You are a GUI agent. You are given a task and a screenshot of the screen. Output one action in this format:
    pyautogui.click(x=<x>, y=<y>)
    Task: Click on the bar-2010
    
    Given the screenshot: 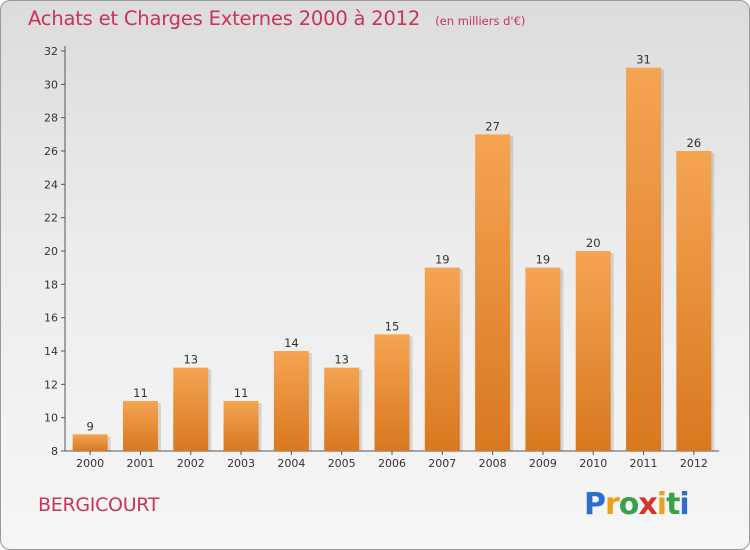 What is the action you would take?
    pyautogui.click(x=593, y=351)
    